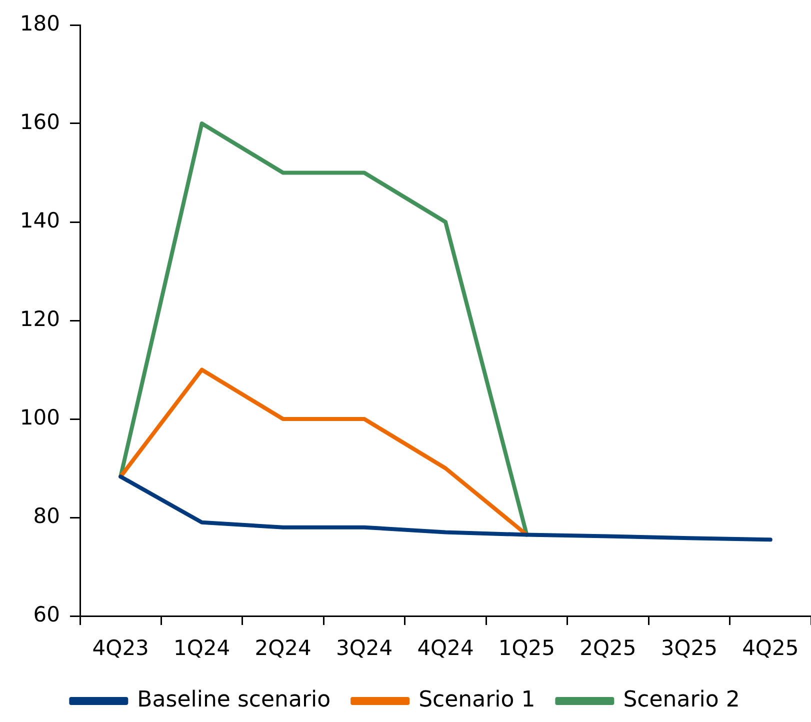 The height and width of the screenshot is (722, 811). What do you see at coordinates (770, 648) in the screenshot?
I see `x-tick-label: 4Q25` at bounding box center [770, 648].